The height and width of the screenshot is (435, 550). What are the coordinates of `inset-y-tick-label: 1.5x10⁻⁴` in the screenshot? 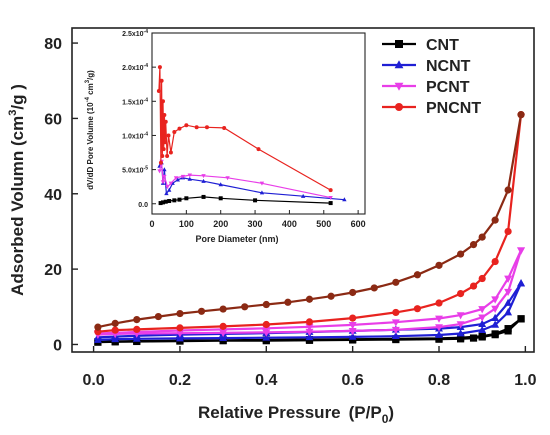 It's located at (135, 101).